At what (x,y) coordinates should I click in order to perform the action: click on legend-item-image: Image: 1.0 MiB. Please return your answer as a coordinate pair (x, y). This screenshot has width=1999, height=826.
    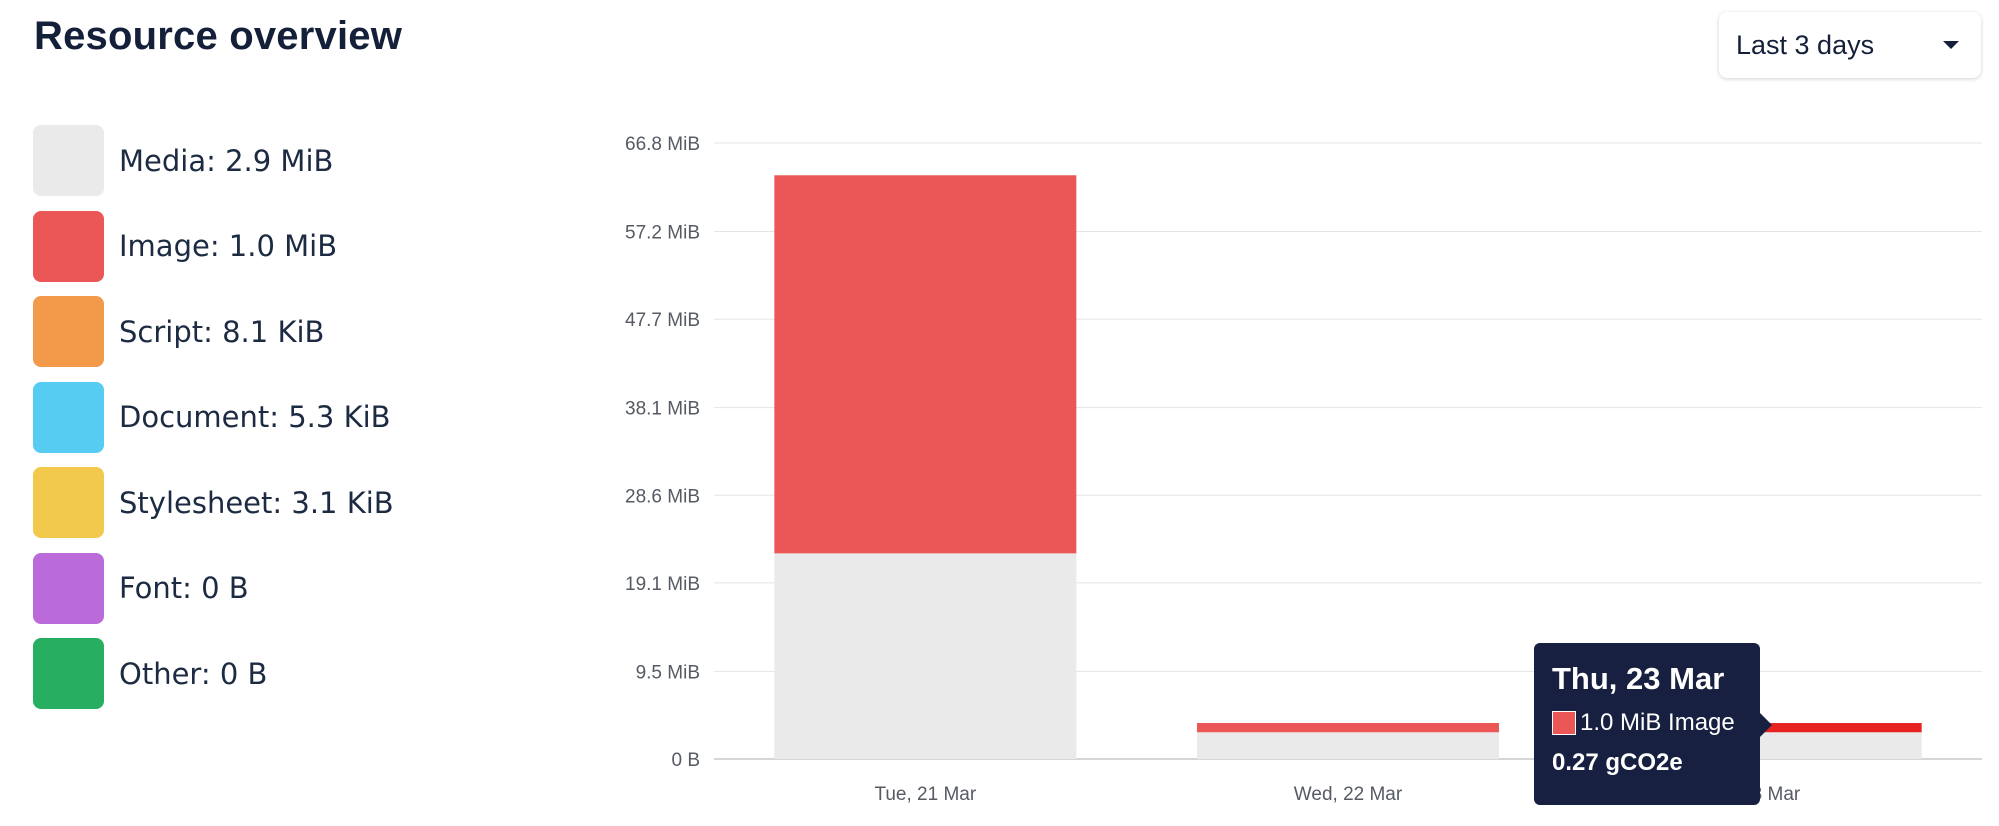
    Looking at the image, I should click on (213, 246).